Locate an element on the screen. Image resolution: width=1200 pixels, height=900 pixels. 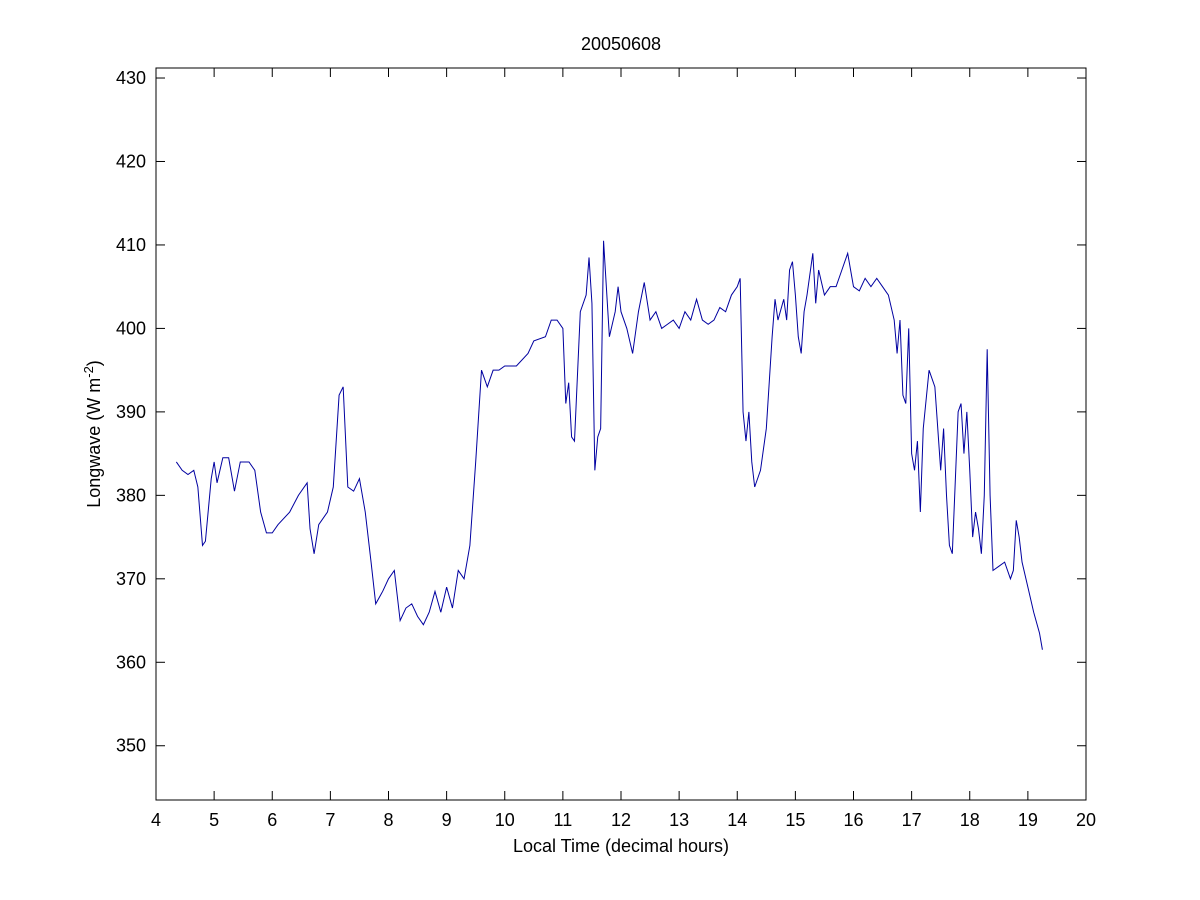
x-tick-label: 7 is located at coordinates (330, 820).